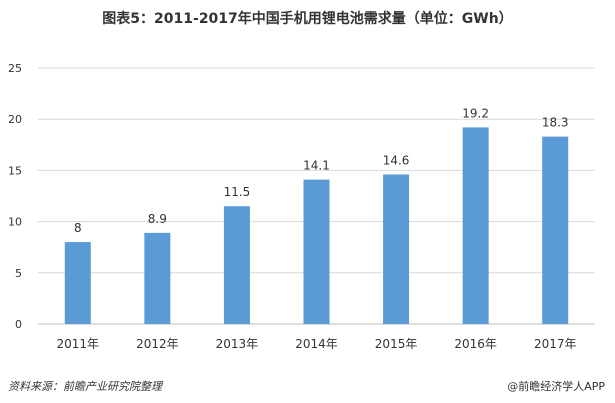 This screenshot has height=403, width=615. What do you see at coordinates (18, 324) in the screenshot?
I see `y-tick-label: 0` at bounding box center [18, 324].